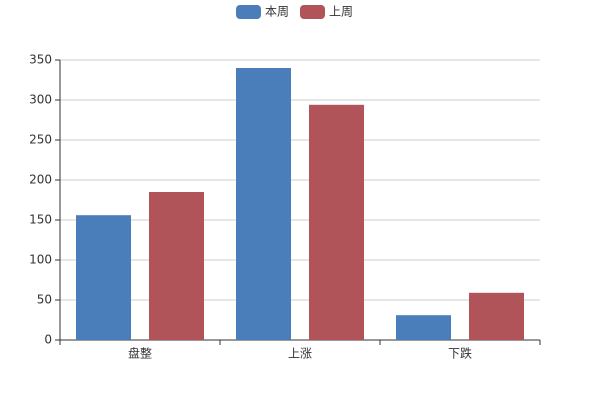 The width and height of the screenshot is (600, 400). Describe the element at coordinates (40, 220) in the screenshot. I see `y-tick-label: 150` at that location.